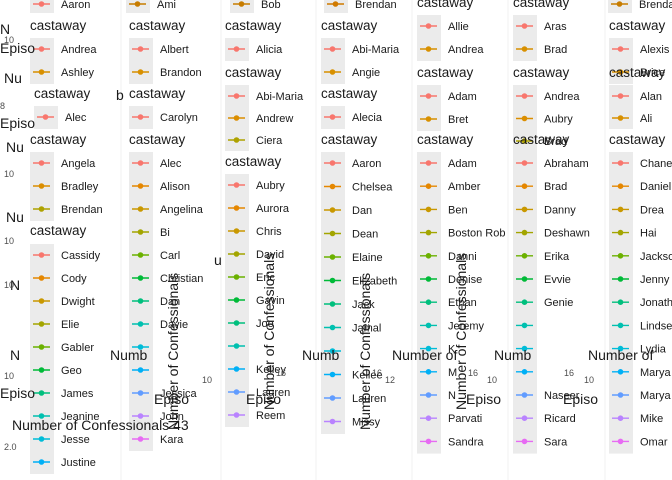  I want to click on legend-label-8-1: Angie, so click(366, 73).